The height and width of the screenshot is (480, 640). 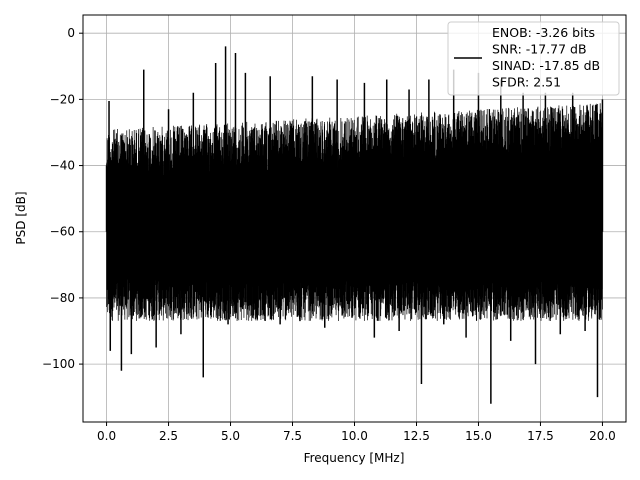 I want to click on legend-text-line: SINAD: -17.85 dB, so click(x=546, y=65).